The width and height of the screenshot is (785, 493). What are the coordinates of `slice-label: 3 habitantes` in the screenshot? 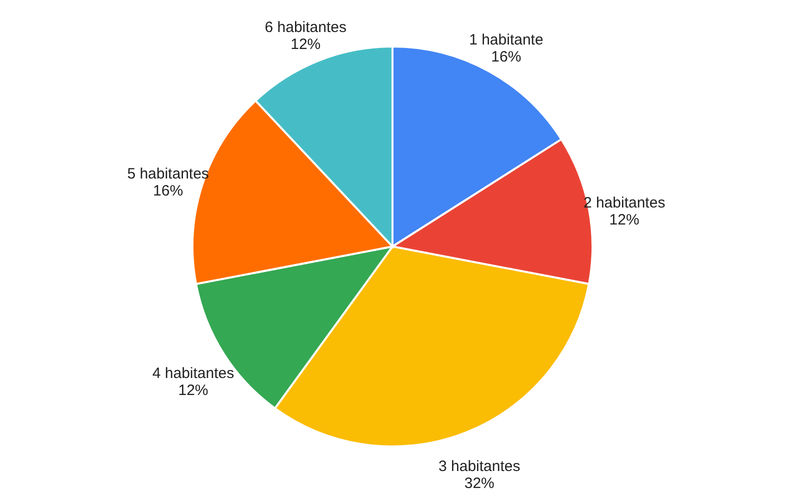 It's located at (479, 466).